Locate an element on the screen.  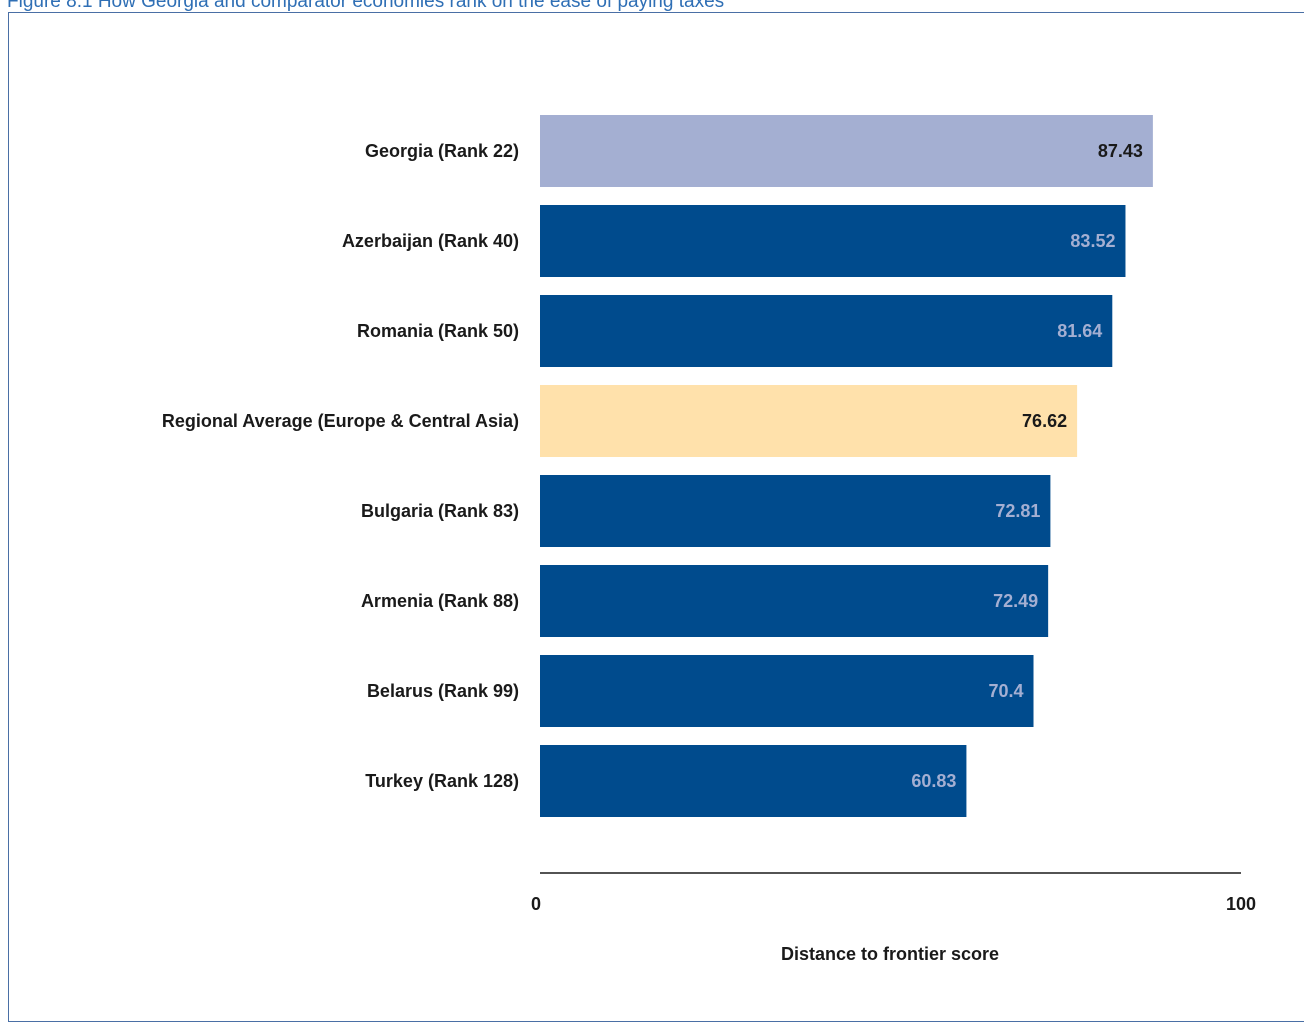
value-label-0: 87.43 is located at coordinates (1120, 151).